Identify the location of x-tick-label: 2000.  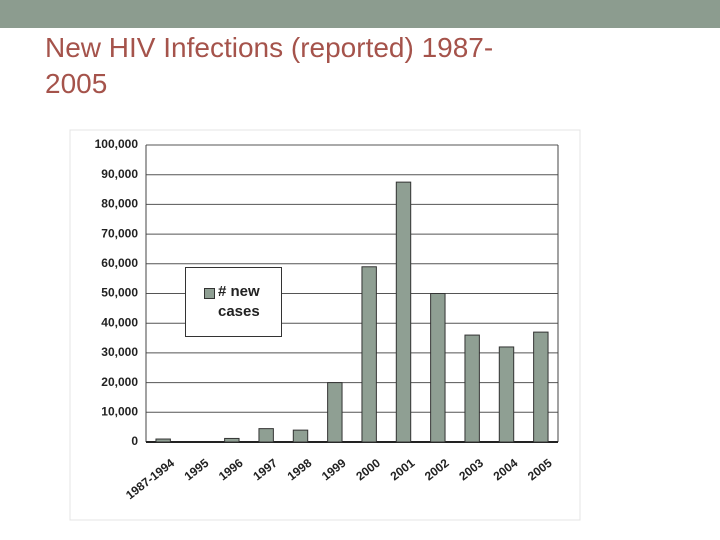
(368, 470).